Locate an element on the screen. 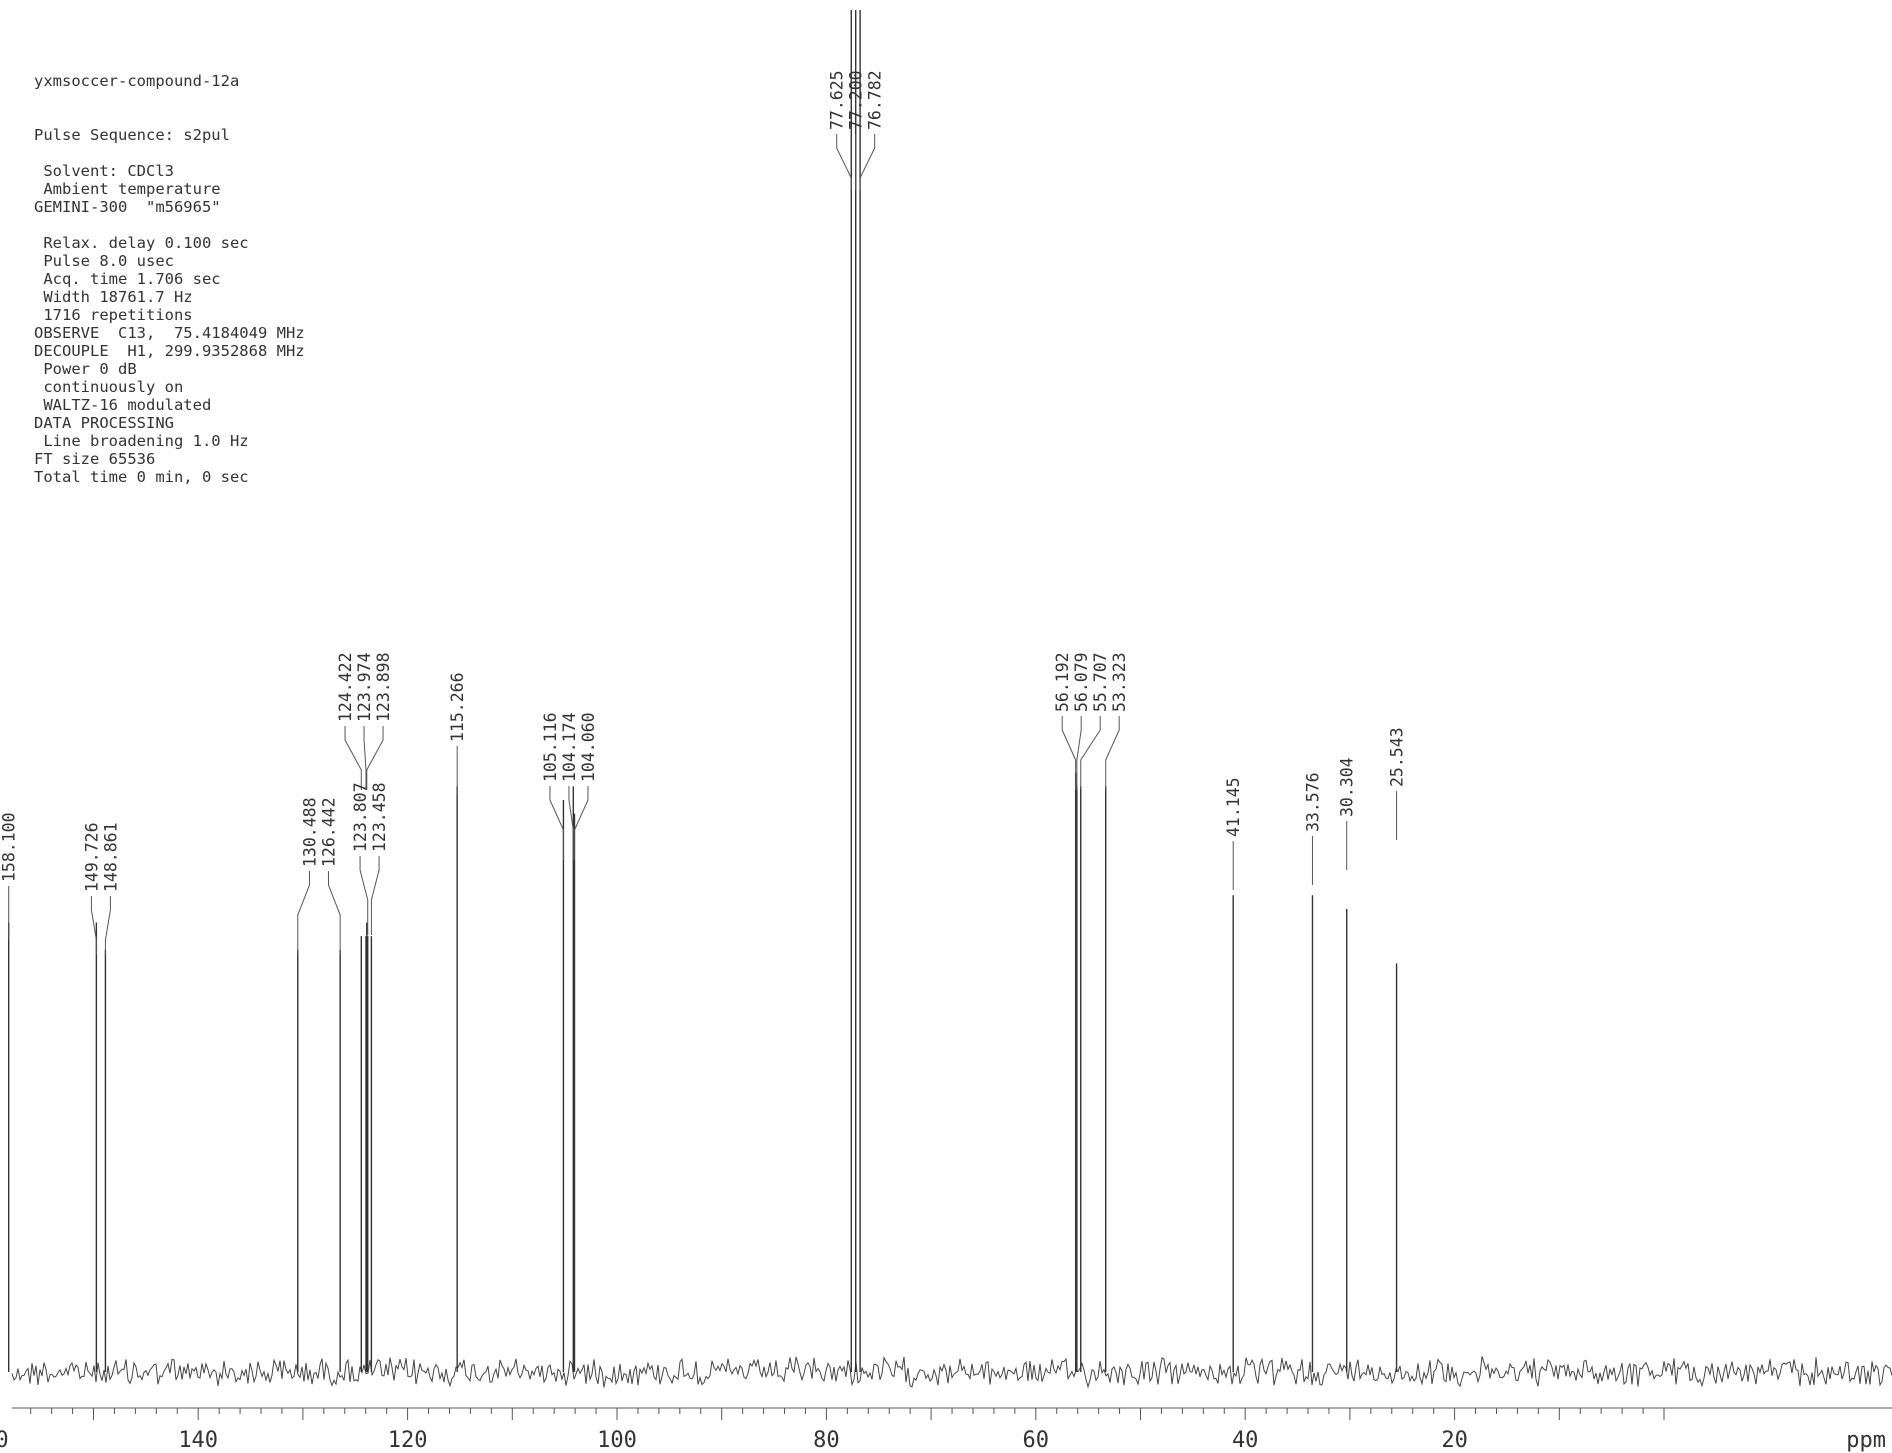 The height and width of the screenshot is (1453, 1892). tick-label: 60 is located at coordinates (1036, 1440).